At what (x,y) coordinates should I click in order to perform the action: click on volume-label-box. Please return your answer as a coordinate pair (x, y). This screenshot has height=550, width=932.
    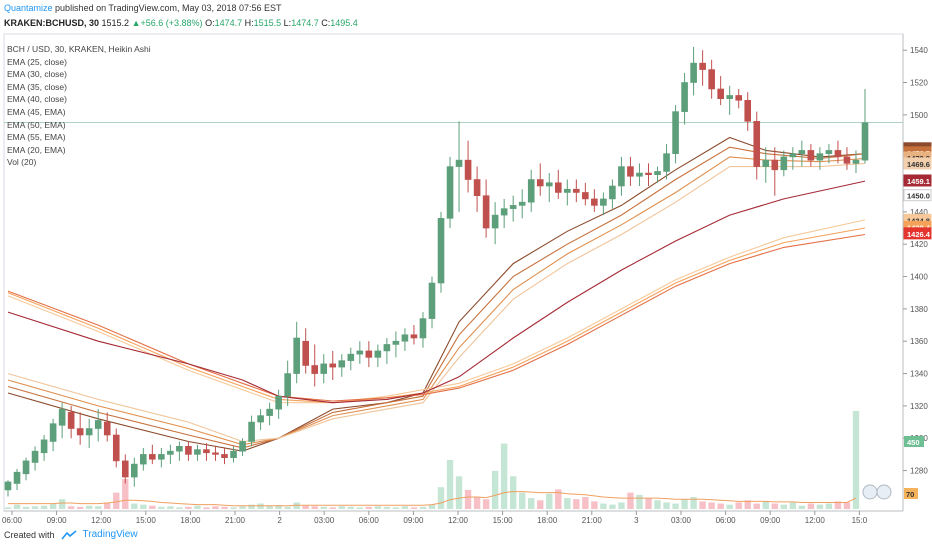
    Looking at the image, I should click on (914, 441).